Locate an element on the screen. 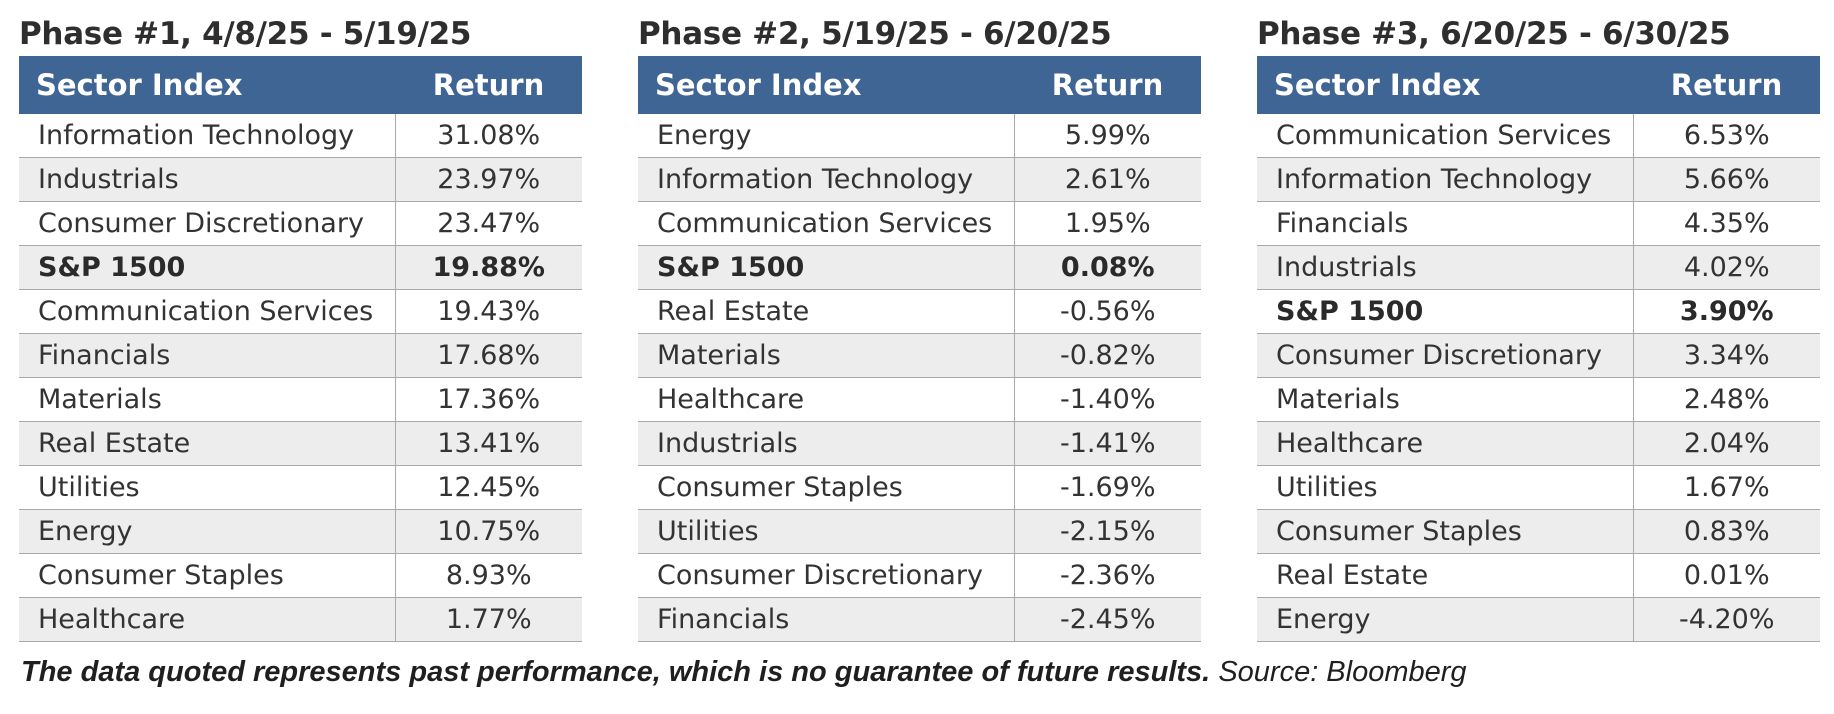 This screenshot has width=1834, height=714. table-row: Consumer Discretionary -2.36% is located at coordinates (919, 575).